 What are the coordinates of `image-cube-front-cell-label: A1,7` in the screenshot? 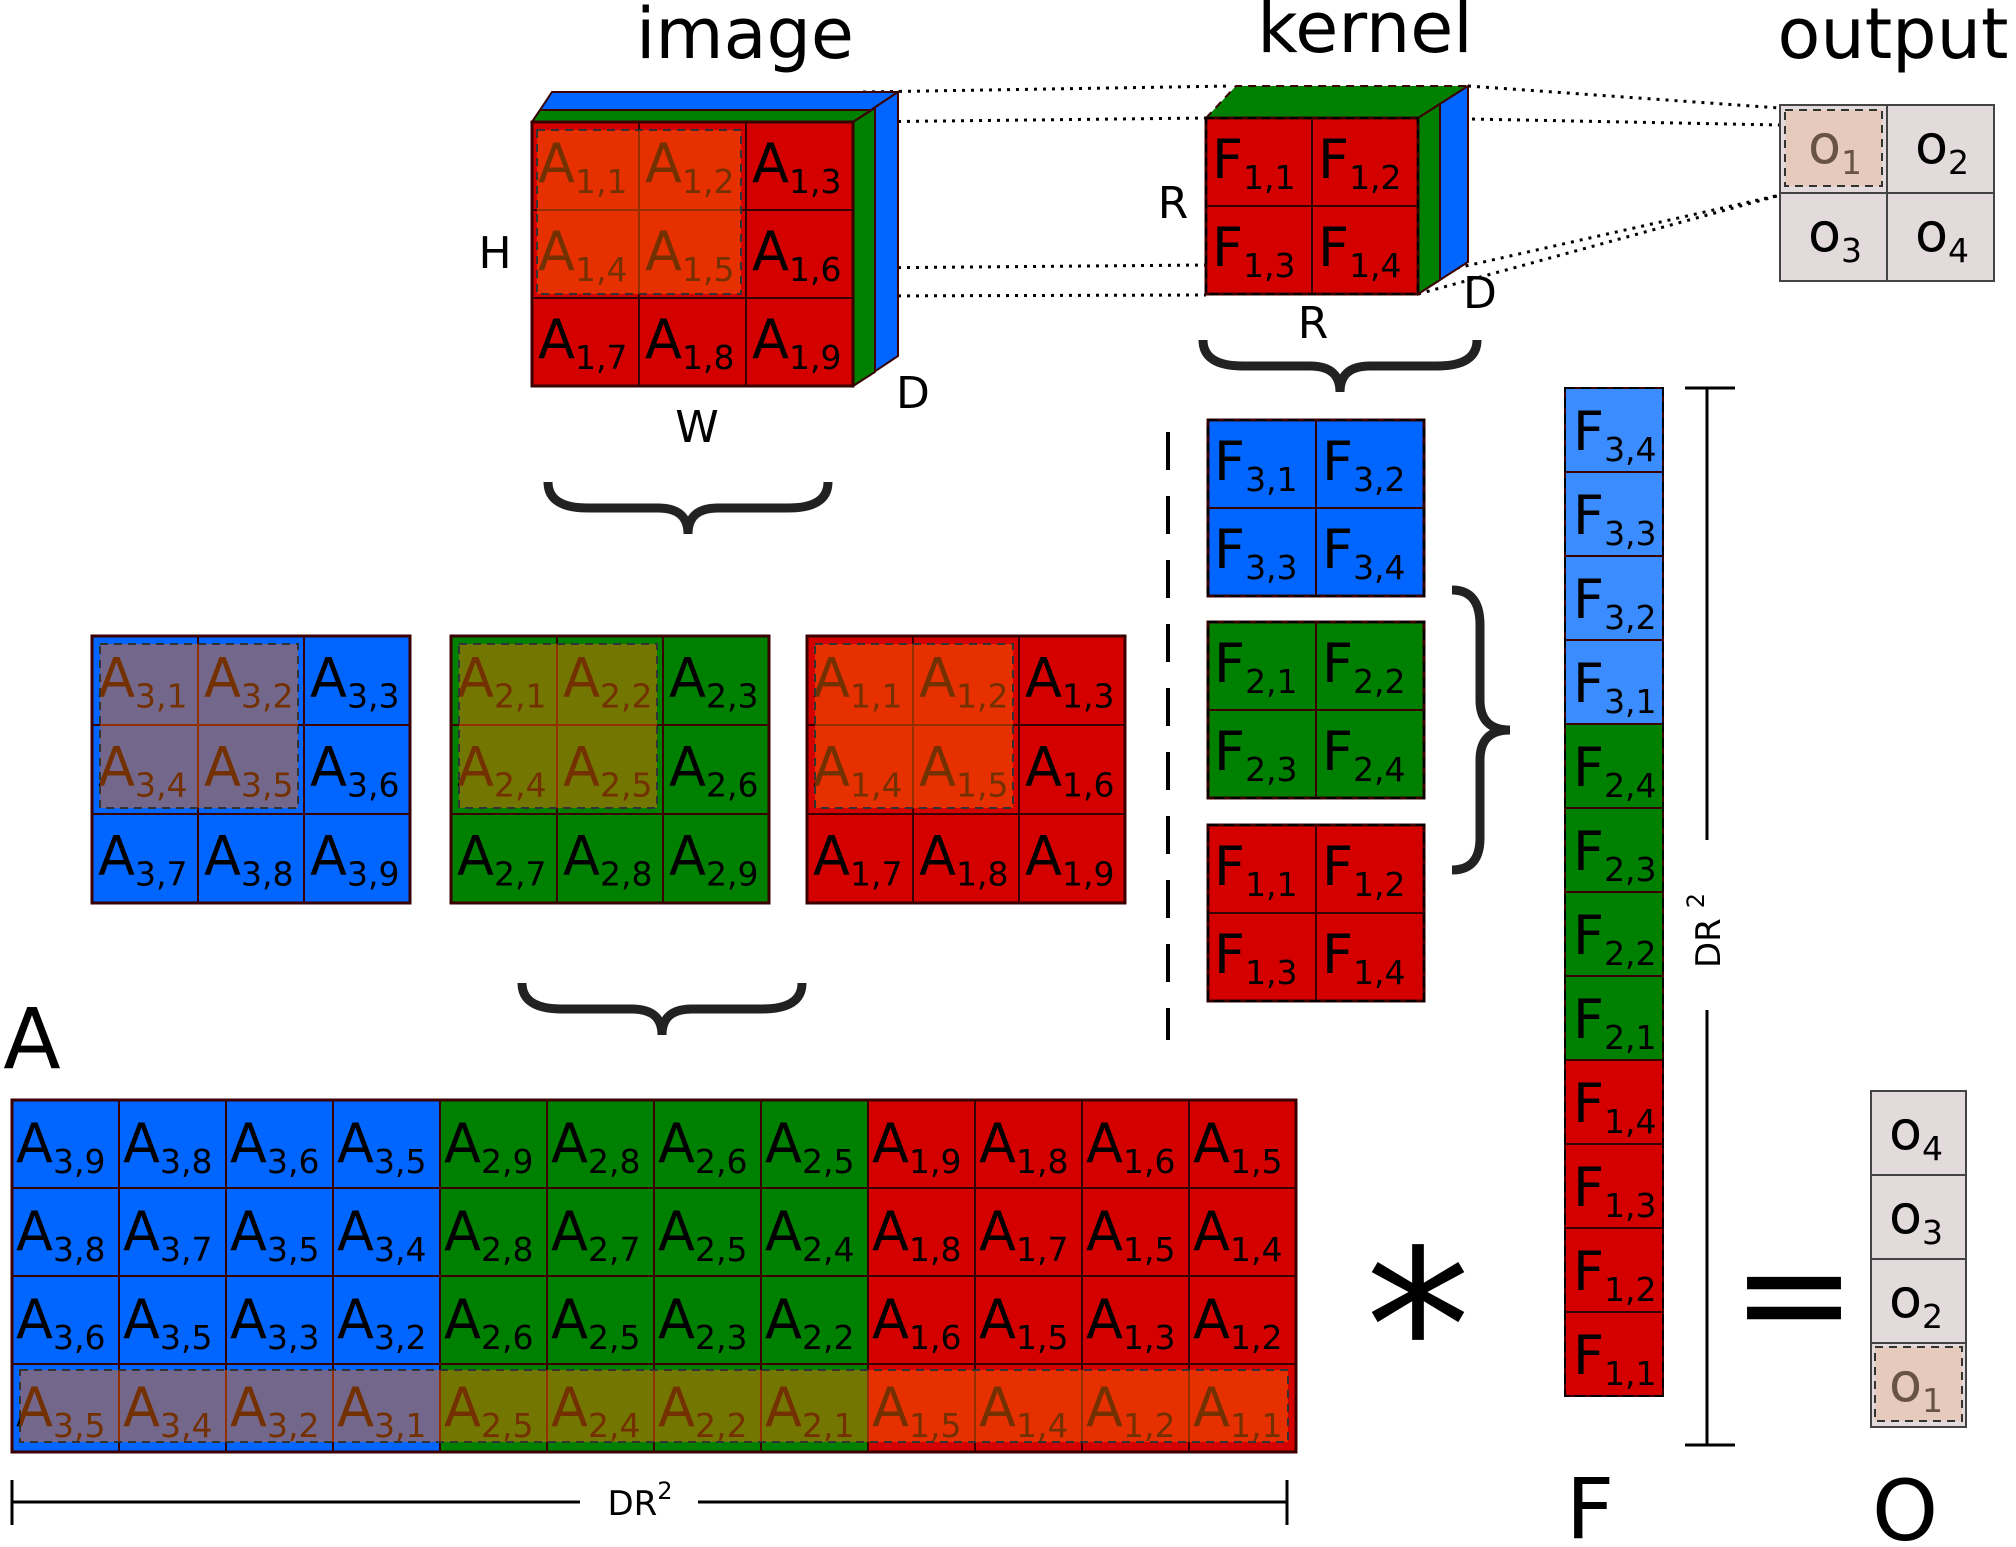 It's located at (582, 342).